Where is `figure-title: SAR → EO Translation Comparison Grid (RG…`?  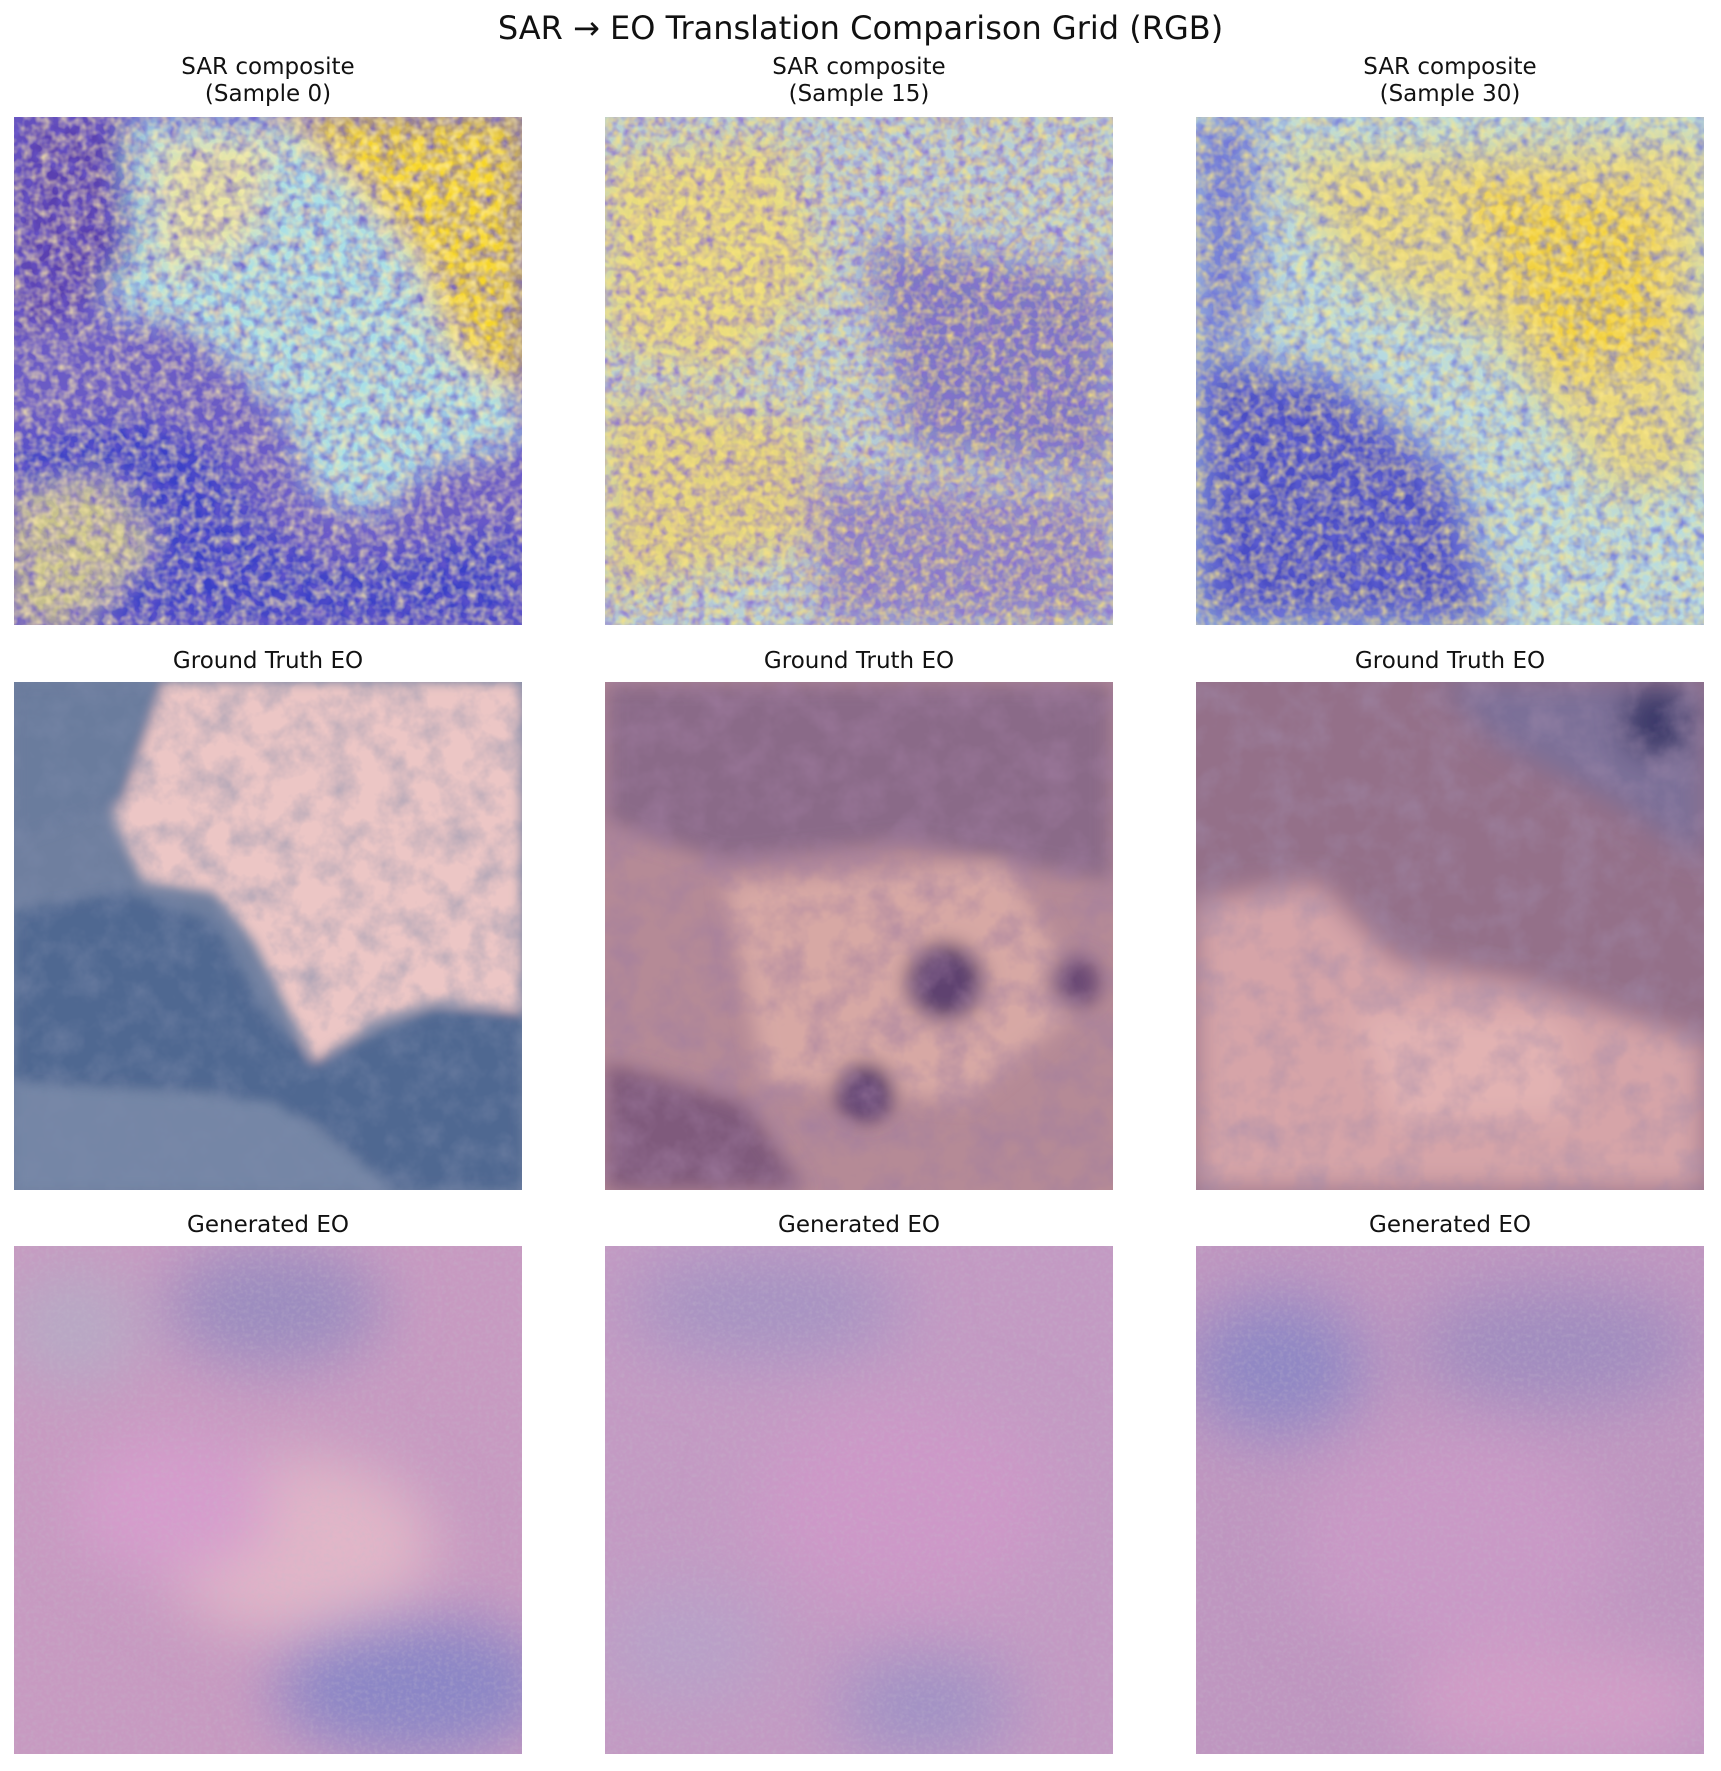 figure-title: SAR → EO Translation Comparison Grid (RG… is located at coordinates (860, 28).